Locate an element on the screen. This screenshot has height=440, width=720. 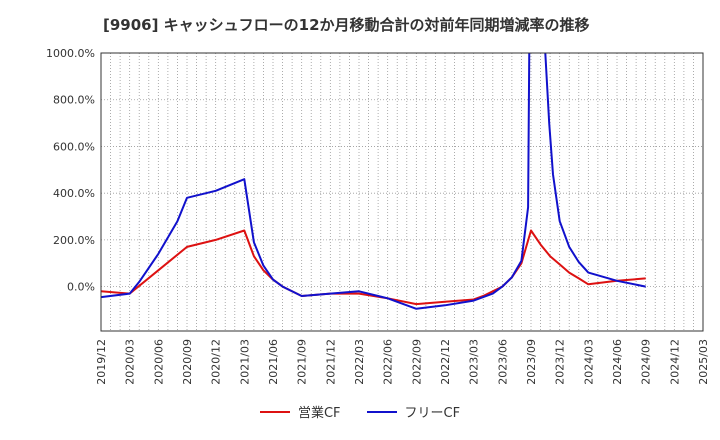
legend-item-free-cf: フリーCF is located at coordinates (413, 411).